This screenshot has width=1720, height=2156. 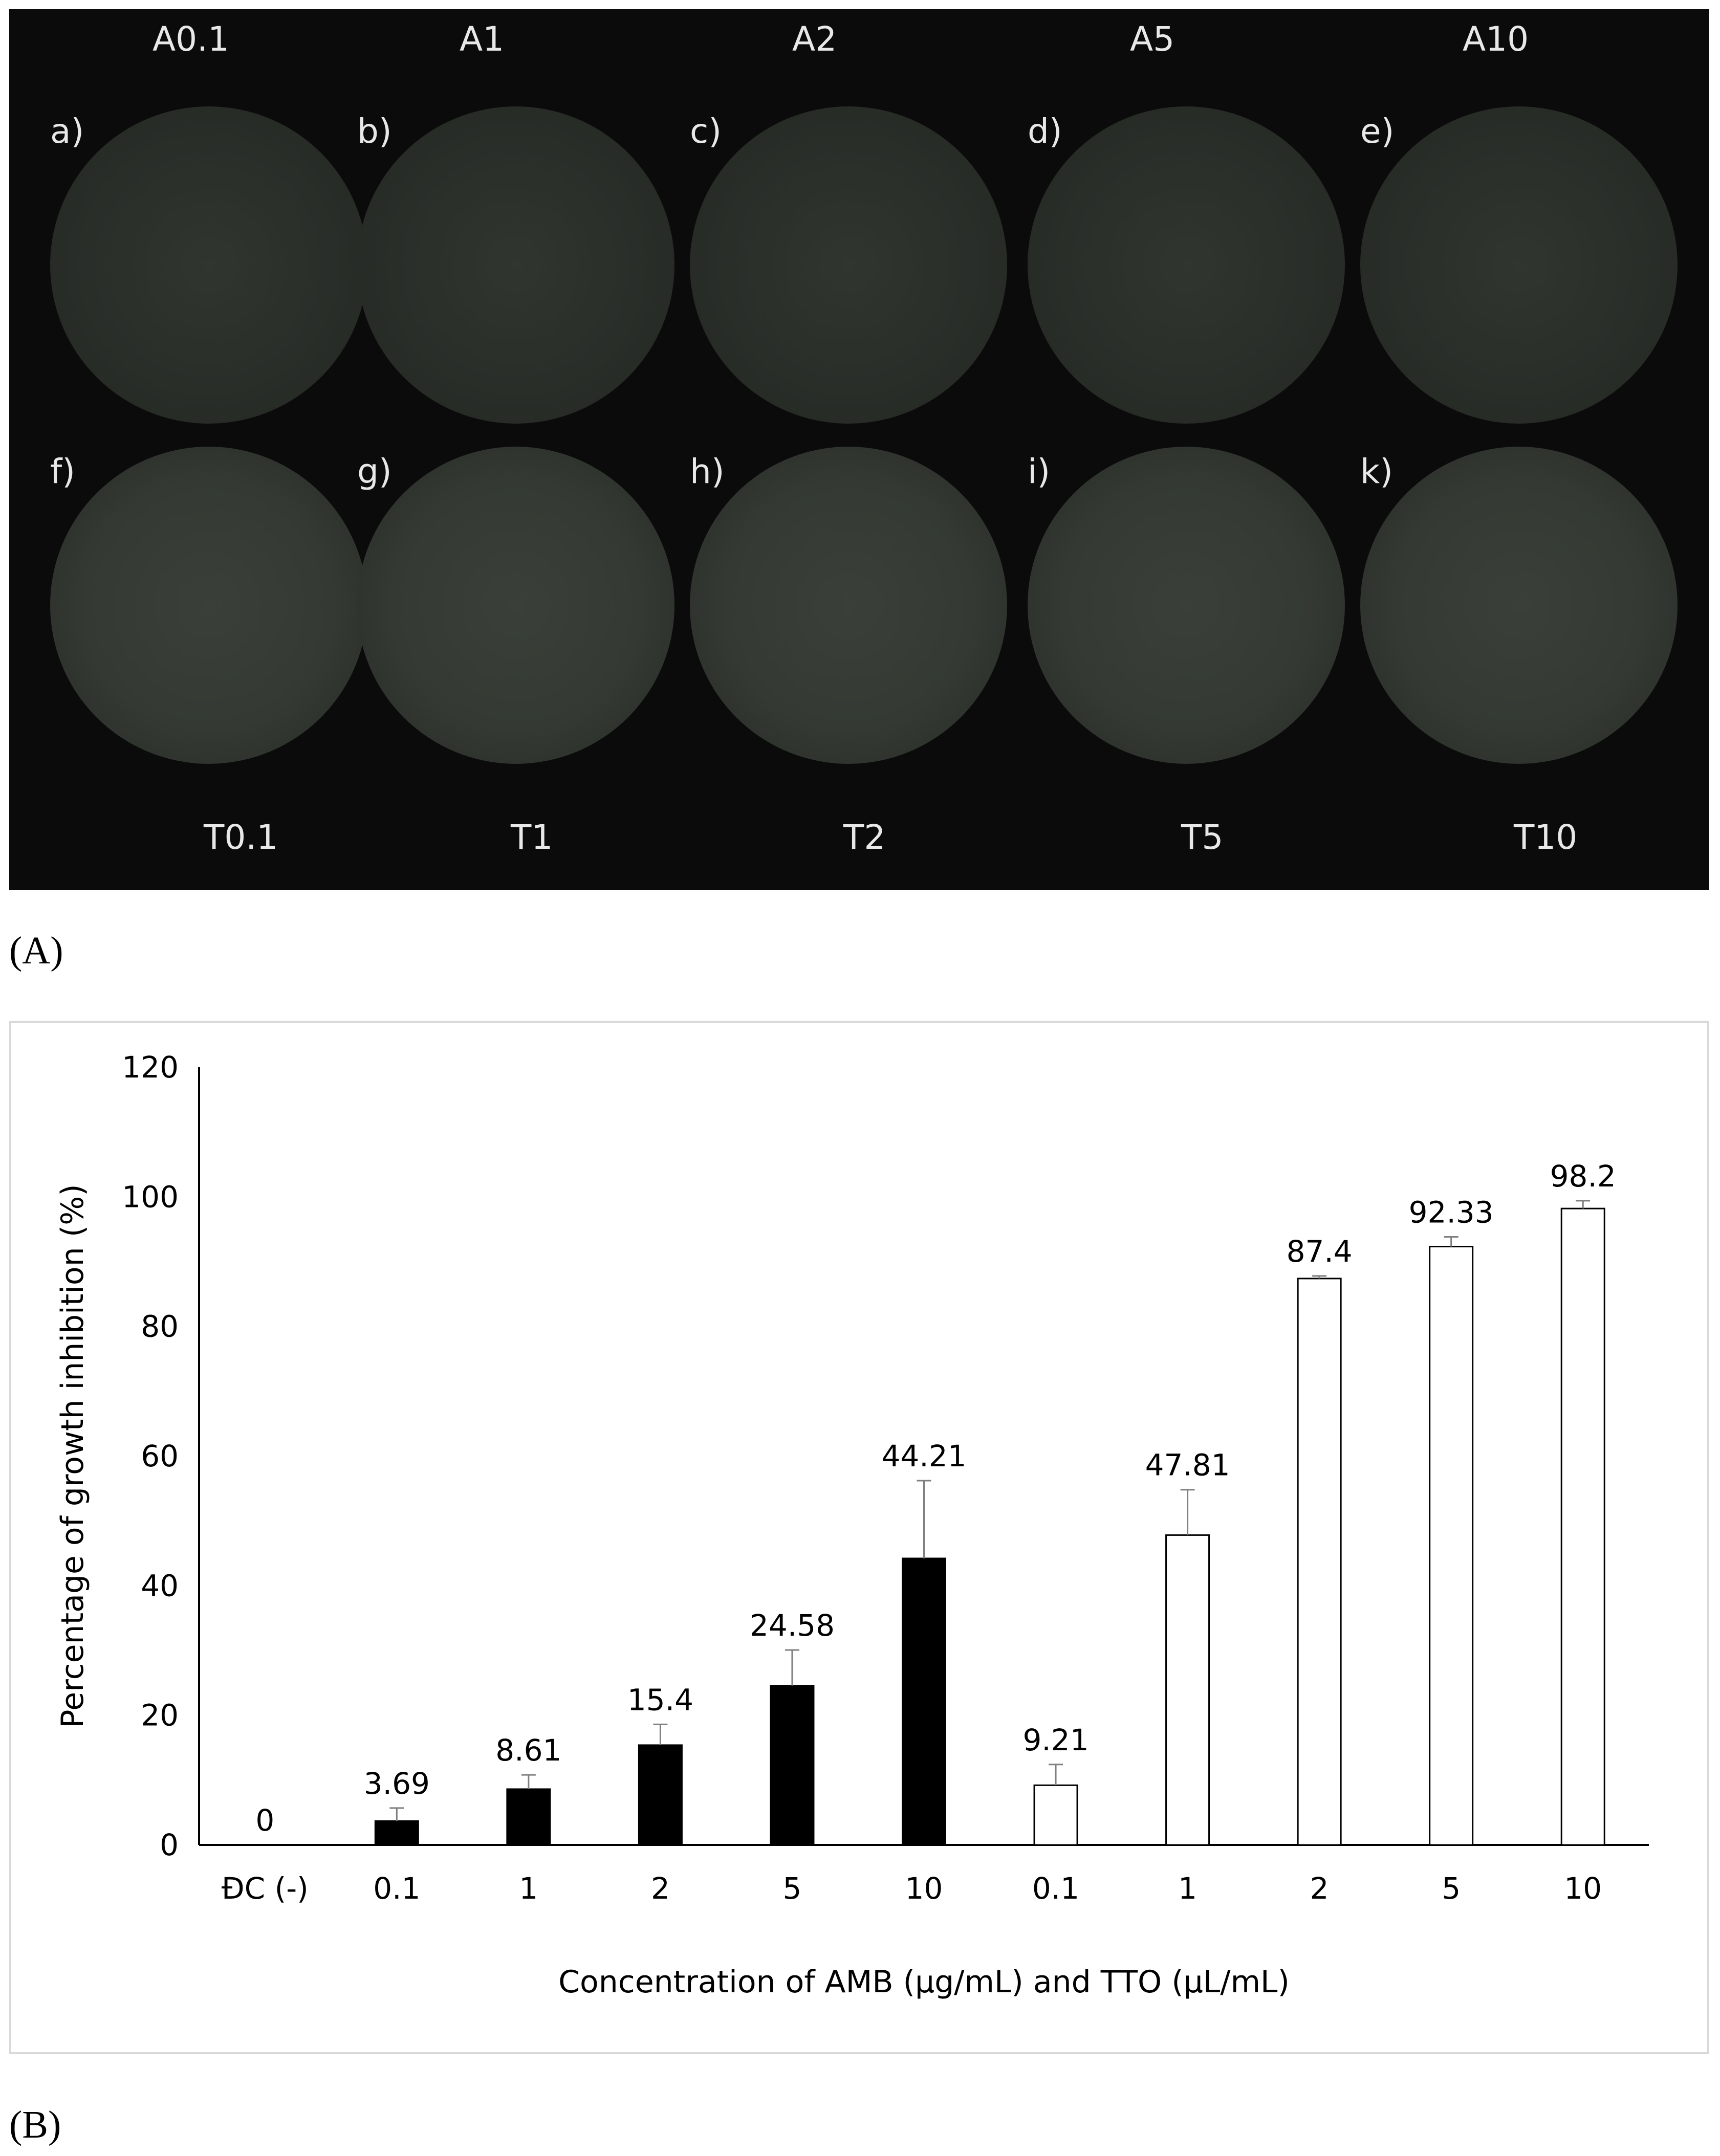 What do you see at coordinates (483, 39) in the screenshot?
I see `column-label-top: A1` at bounding box center [483, 39].